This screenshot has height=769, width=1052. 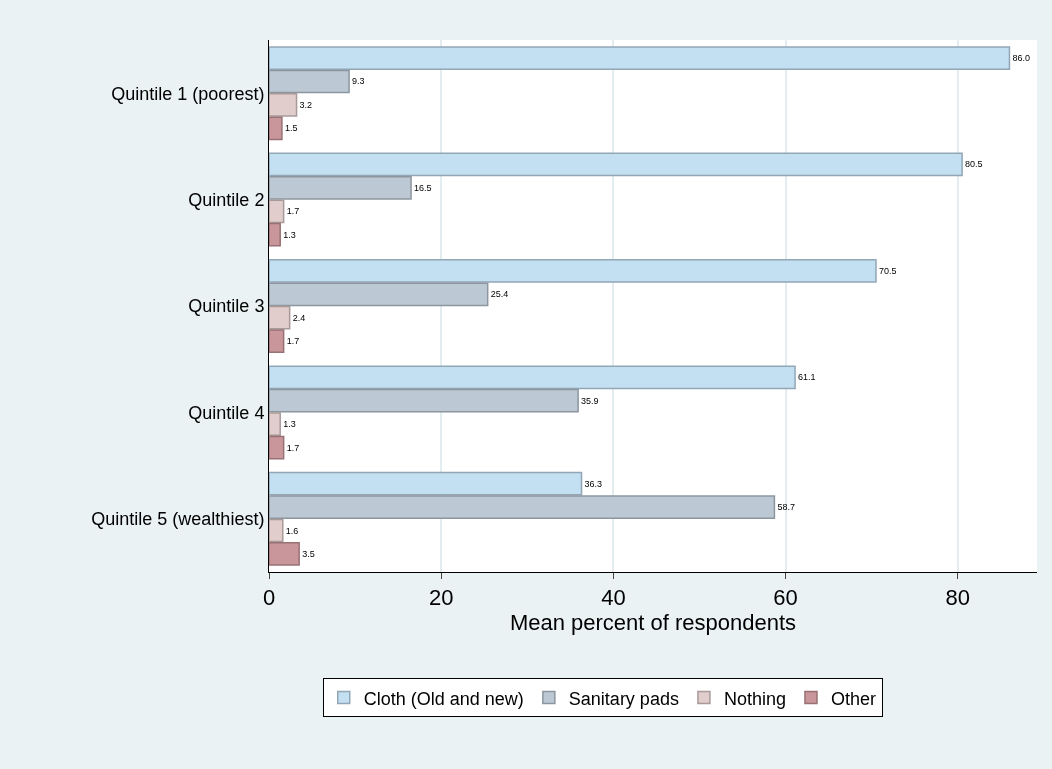 I want to click on data-label: 9.3, so click(x=358, y=81).